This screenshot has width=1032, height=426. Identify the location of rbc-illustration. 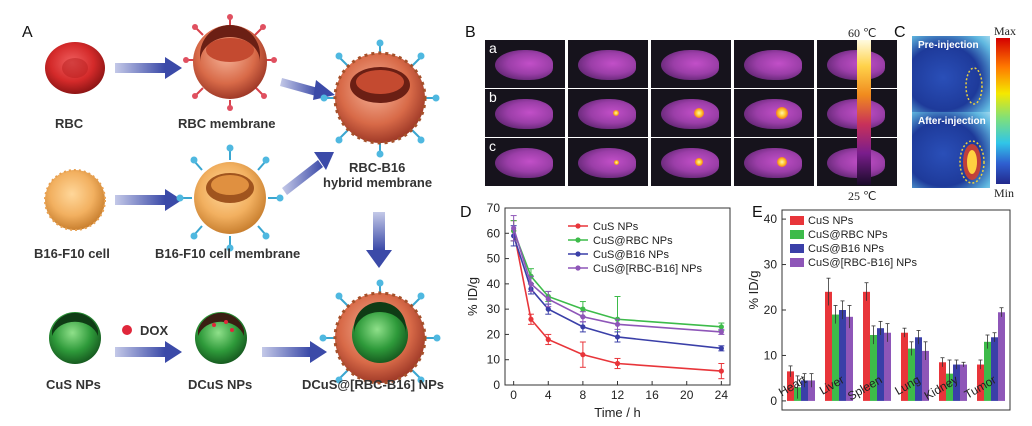
(75, 68).